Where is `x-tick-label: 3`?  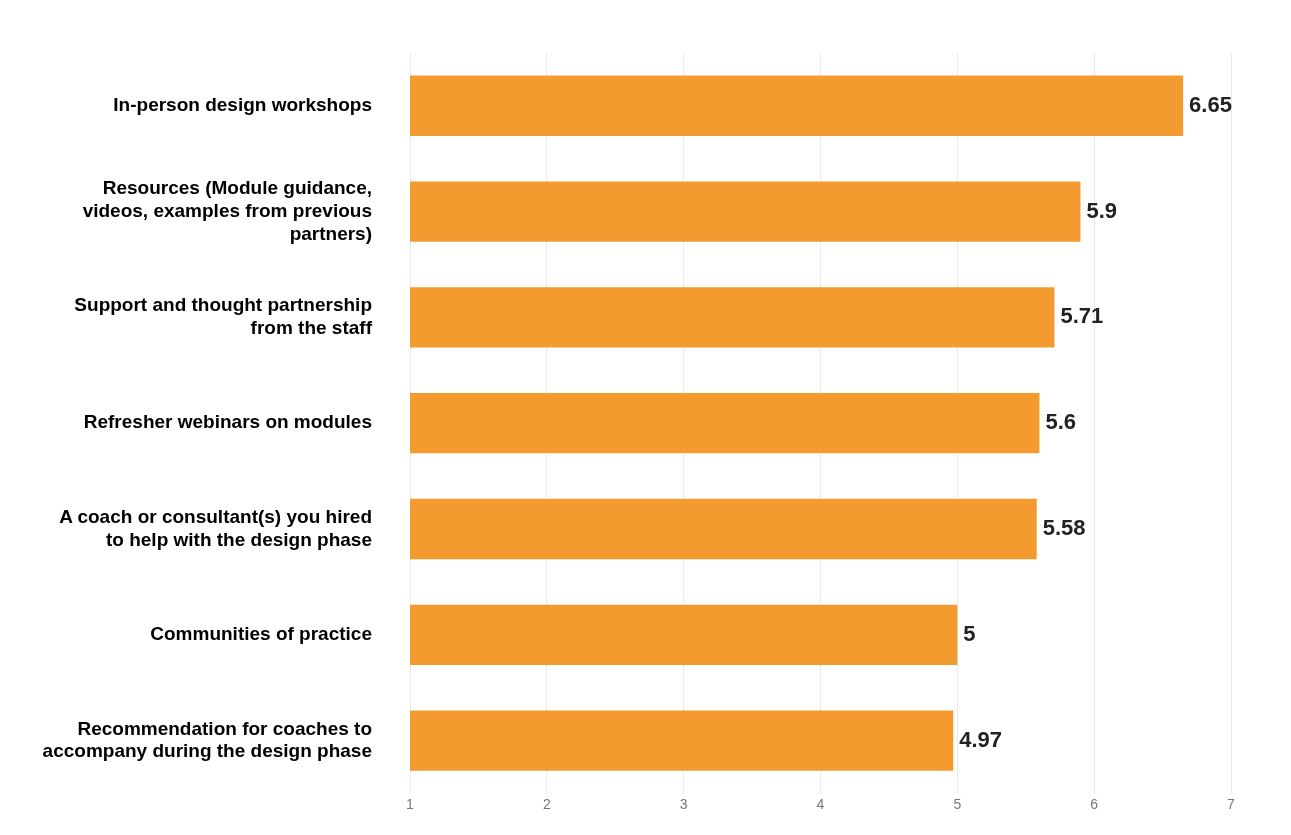 x-tick-label: 3 is located at coordinates (683, 803).